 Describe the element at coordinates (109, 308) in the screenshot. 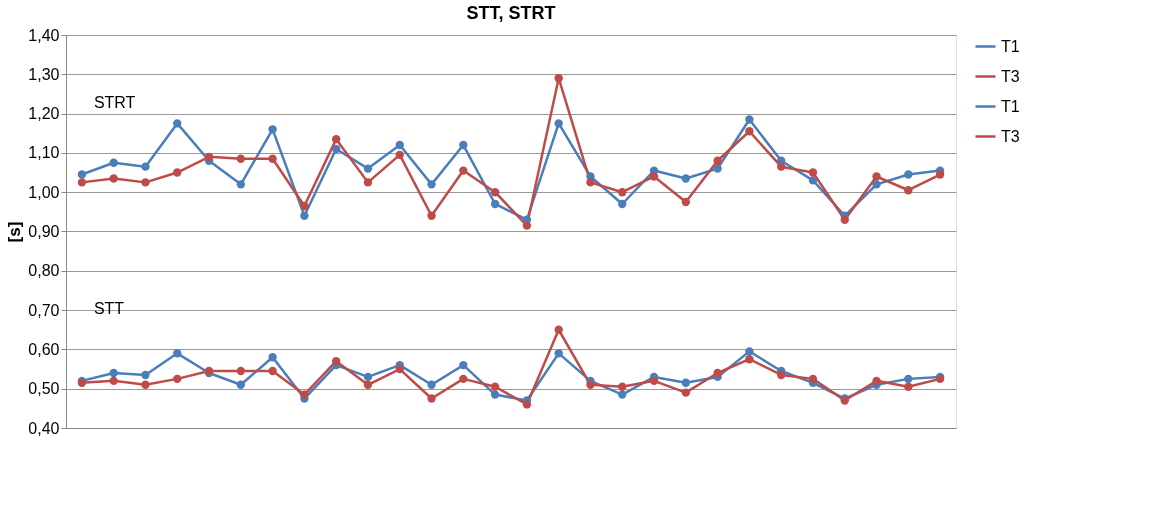

I see `annotation: STT` at that location.